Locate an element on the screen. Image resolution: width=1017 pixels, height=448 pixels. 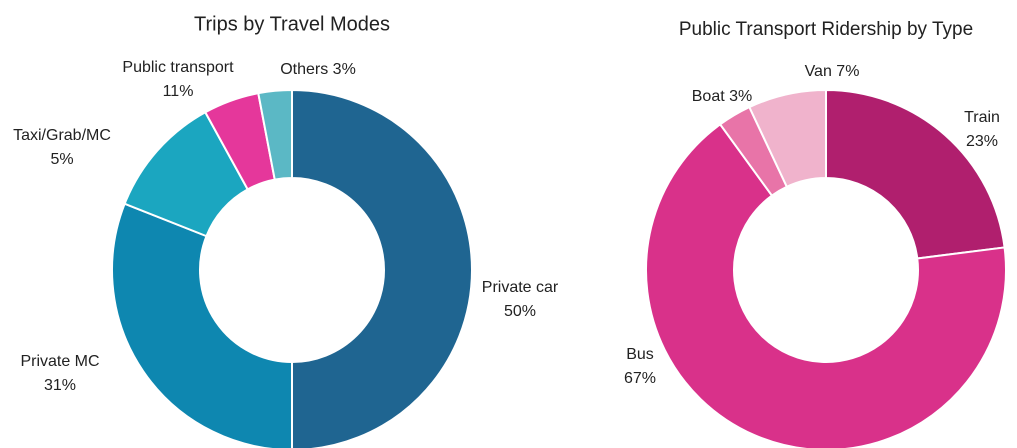
segment-label: Boat 3% is located at coordinates (722, 96).